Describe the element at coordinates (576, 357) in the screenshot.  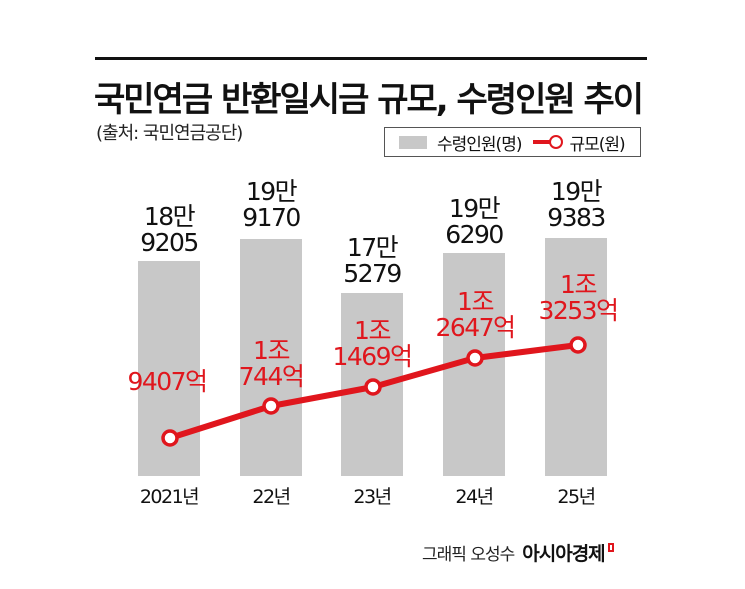
I see `bar-2025` at that location.